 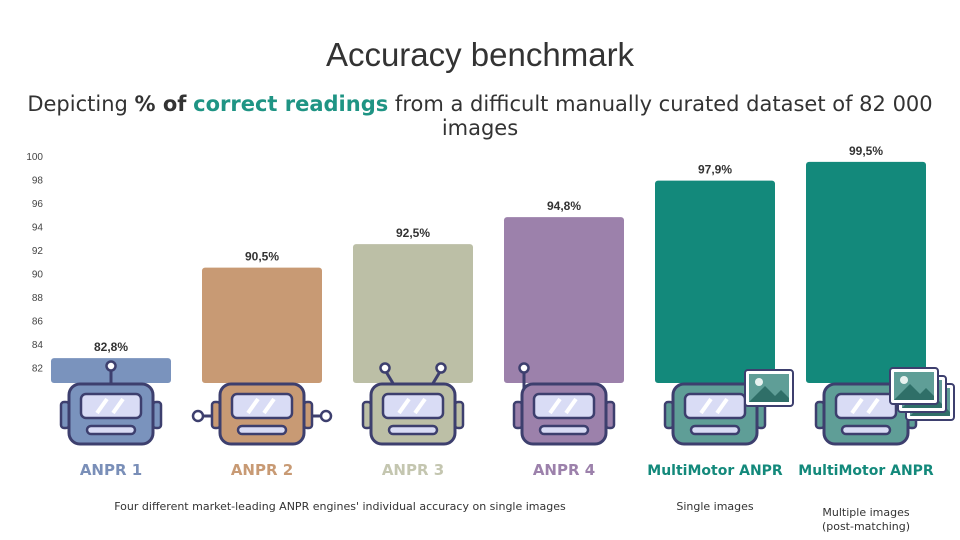 I want to click on robot-with-image-icon, so click(x=715, y=414).